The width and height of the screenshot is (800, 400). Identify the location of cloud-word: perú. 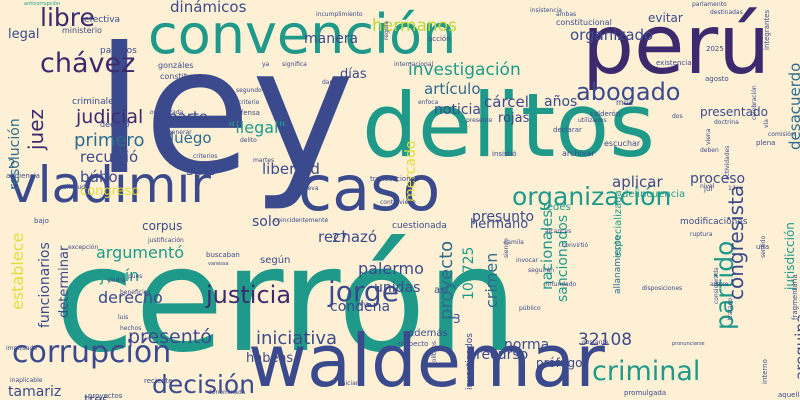
(676, 46).